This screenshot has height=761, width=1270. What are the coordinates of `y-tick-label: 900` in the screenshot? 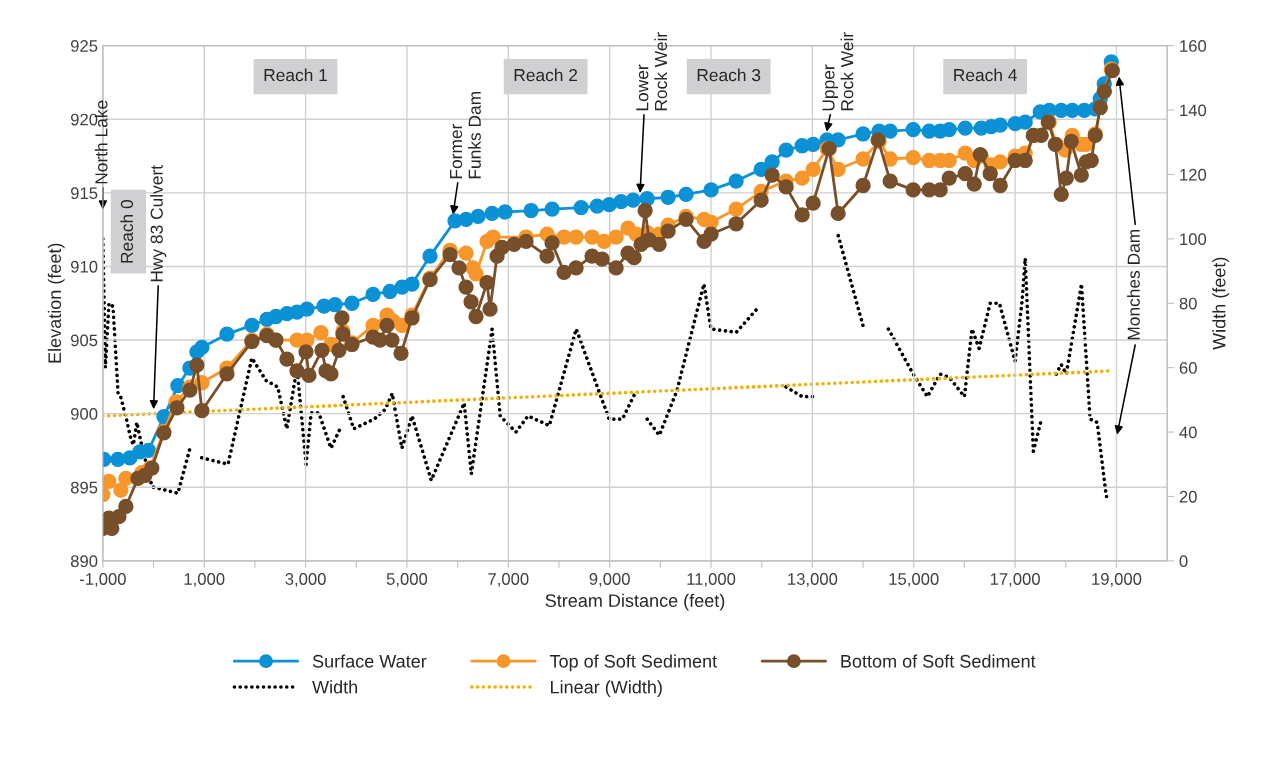 It's located at (84, 414).